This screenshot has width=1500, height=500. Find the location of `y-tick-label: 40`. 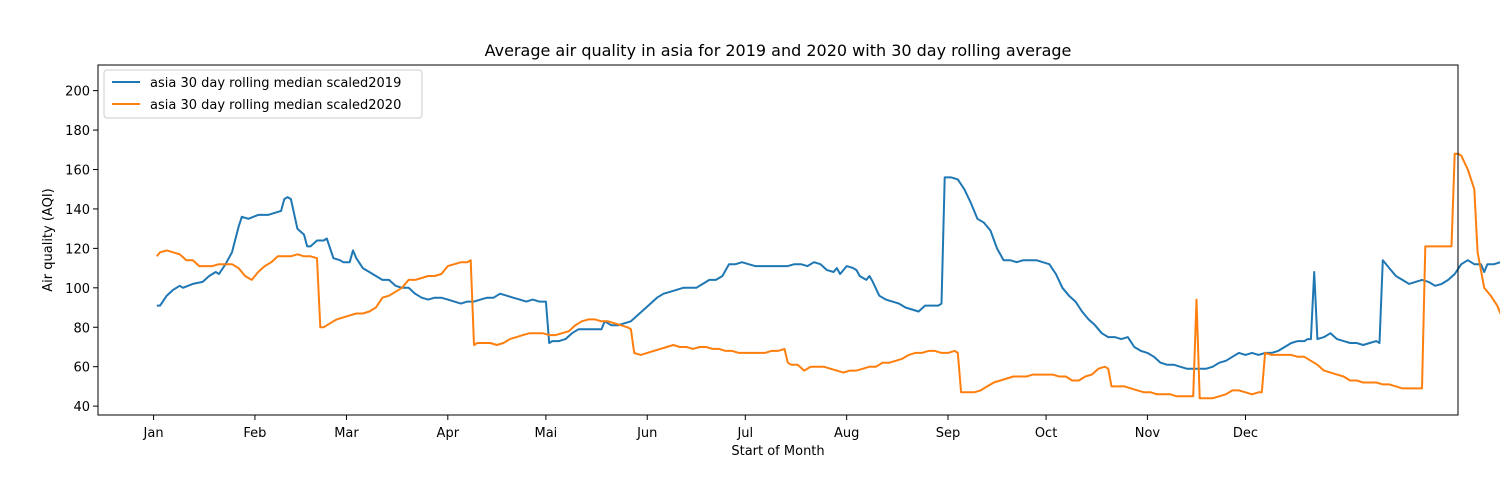

y-tick-label: 40 is located at coordinates (81, 407).